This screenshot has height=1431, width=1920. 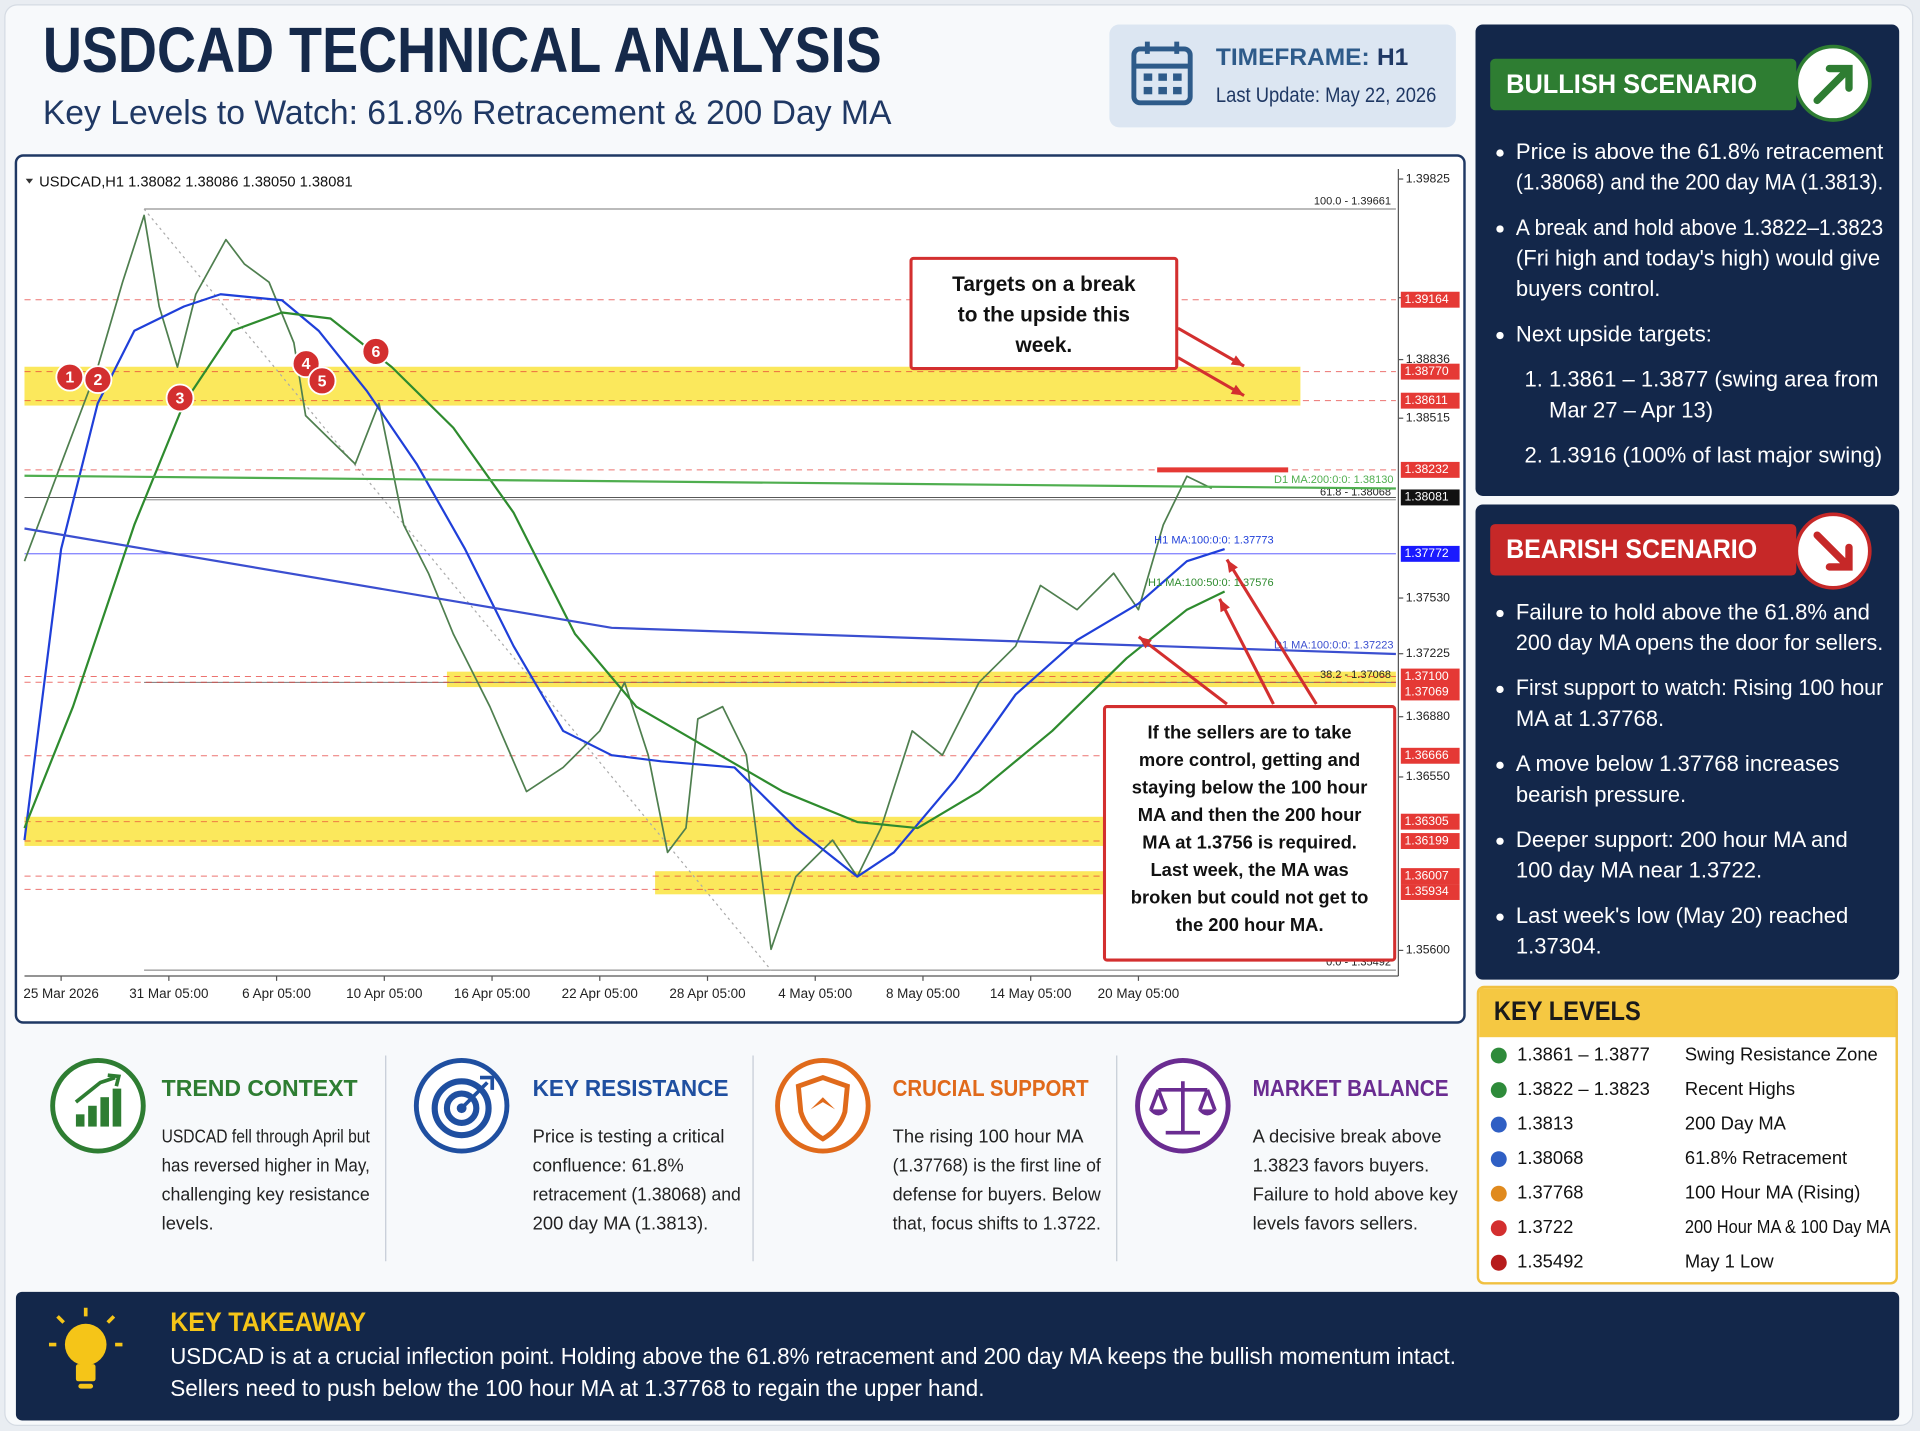 I want to click on card-text: (1.37768) is the first line of, so click(x=997, y=1164).